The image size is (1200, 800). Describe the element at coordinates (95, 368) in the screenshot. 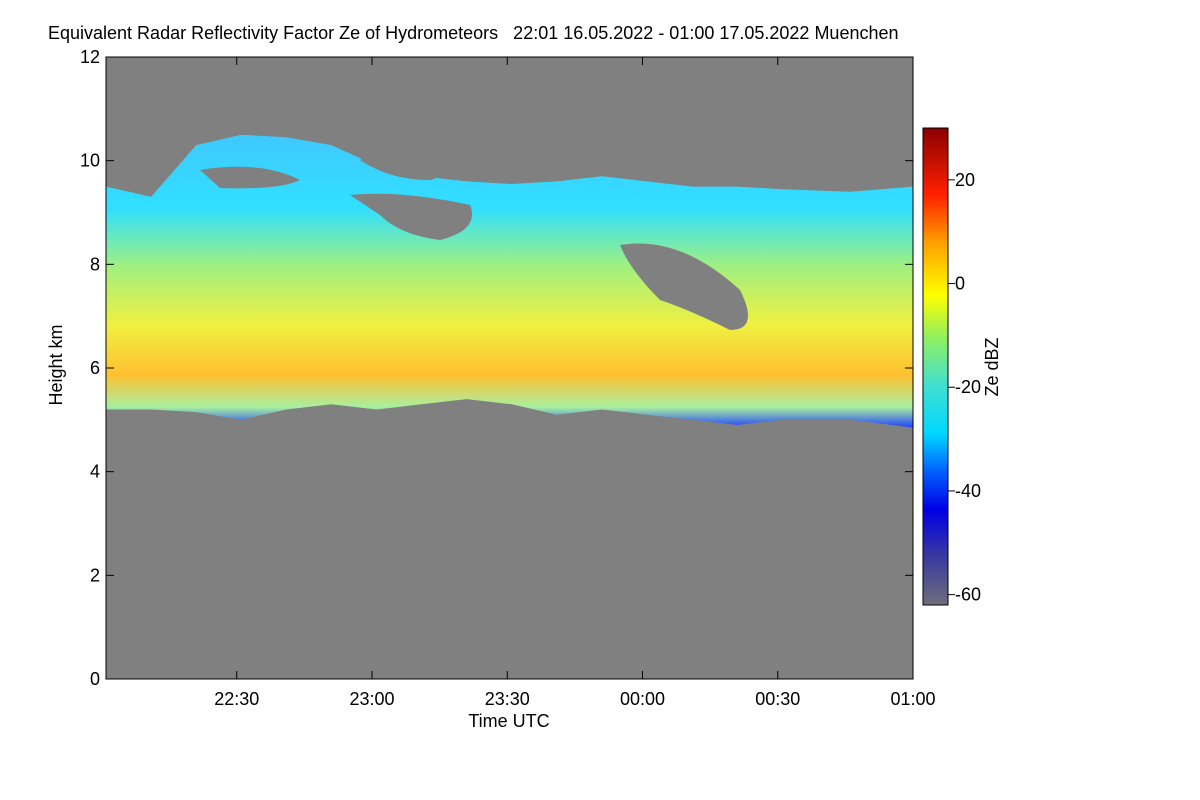

I see `y-tick-label: 6` at that location.